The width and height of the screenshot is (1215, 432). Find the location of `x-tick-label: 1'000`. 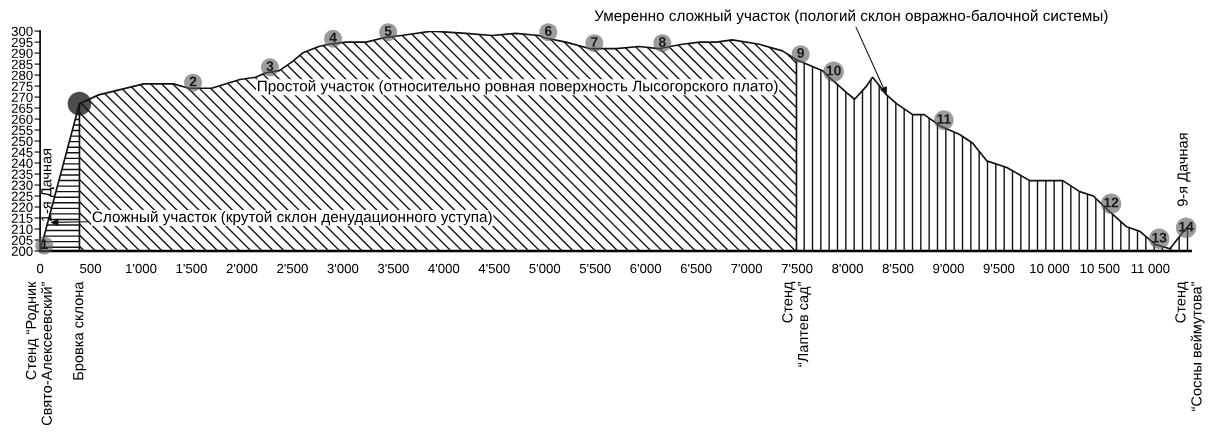

x-tick-label: 1'000 is located at coordinates (141, 268).